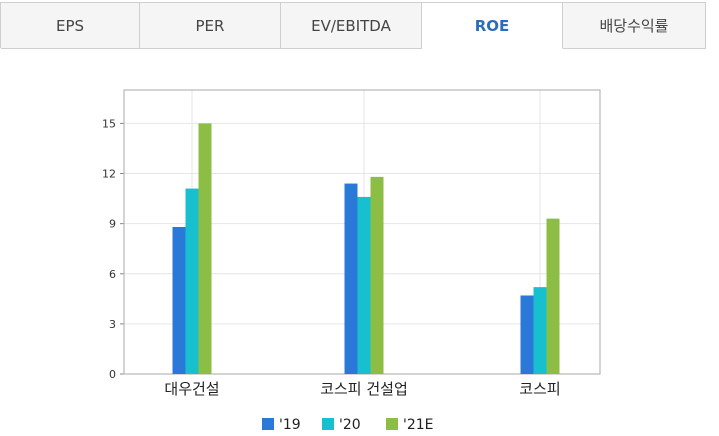 This screenshot has width=719, height=436. I want to click on legend-label: '21E, so click(418, 425).